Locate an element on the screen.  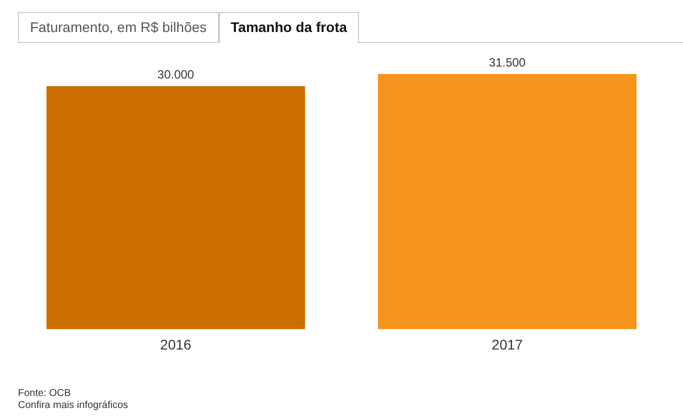
chart-title: Tamanho da frota is located at coordinates (289, 27).